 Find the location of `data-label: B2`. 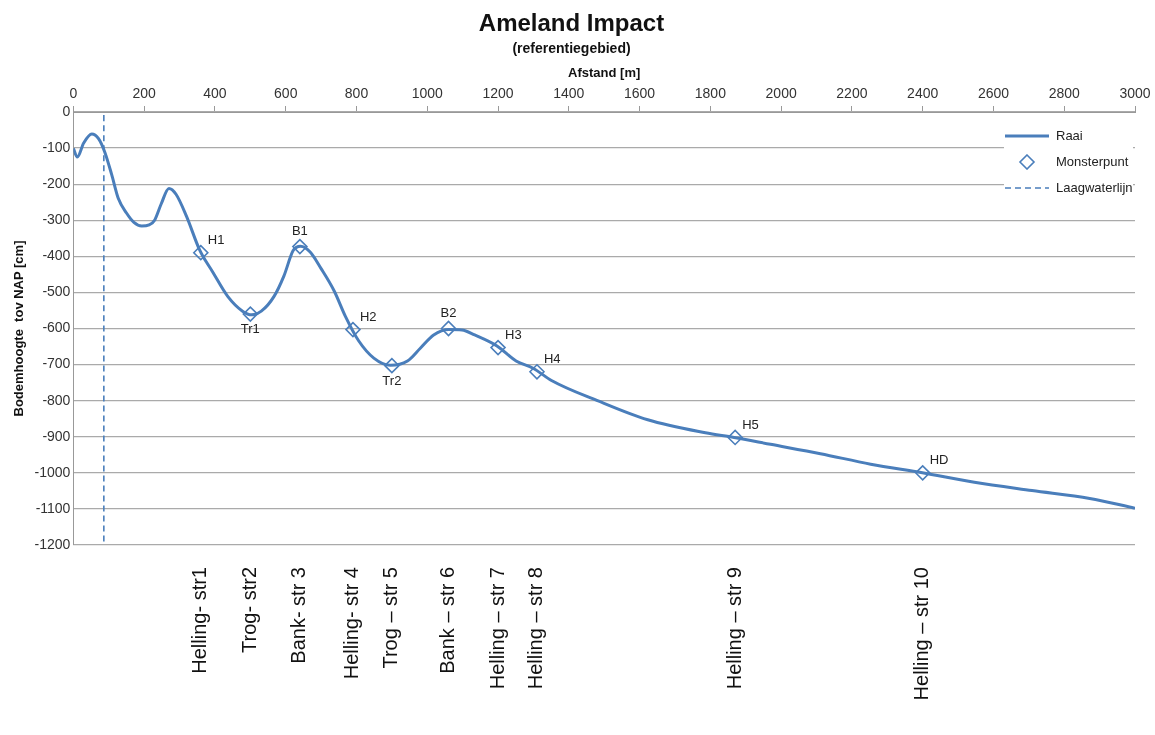

data-label: B2 is located at coordinates (448, 312).